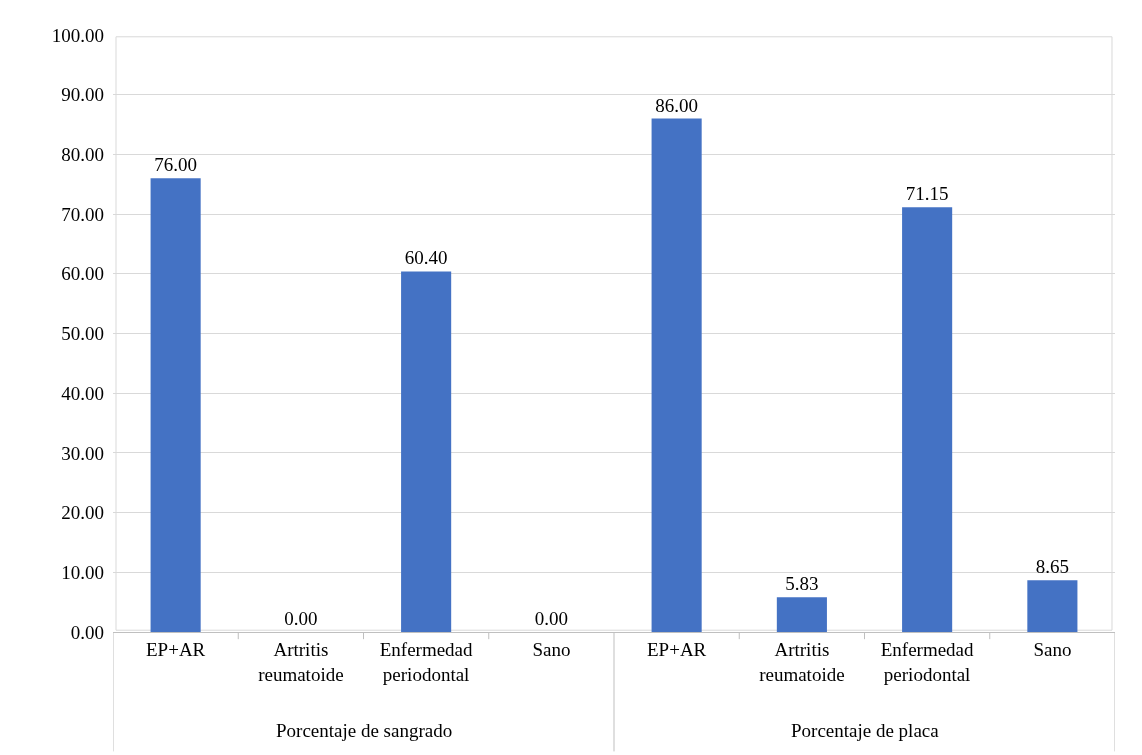 Image resolution: width=1142 pixels, height=755 pixels. Describe the element at coordinates (865, 730) in the screenshot. I see `text: Porcentaje de placa` at that location.